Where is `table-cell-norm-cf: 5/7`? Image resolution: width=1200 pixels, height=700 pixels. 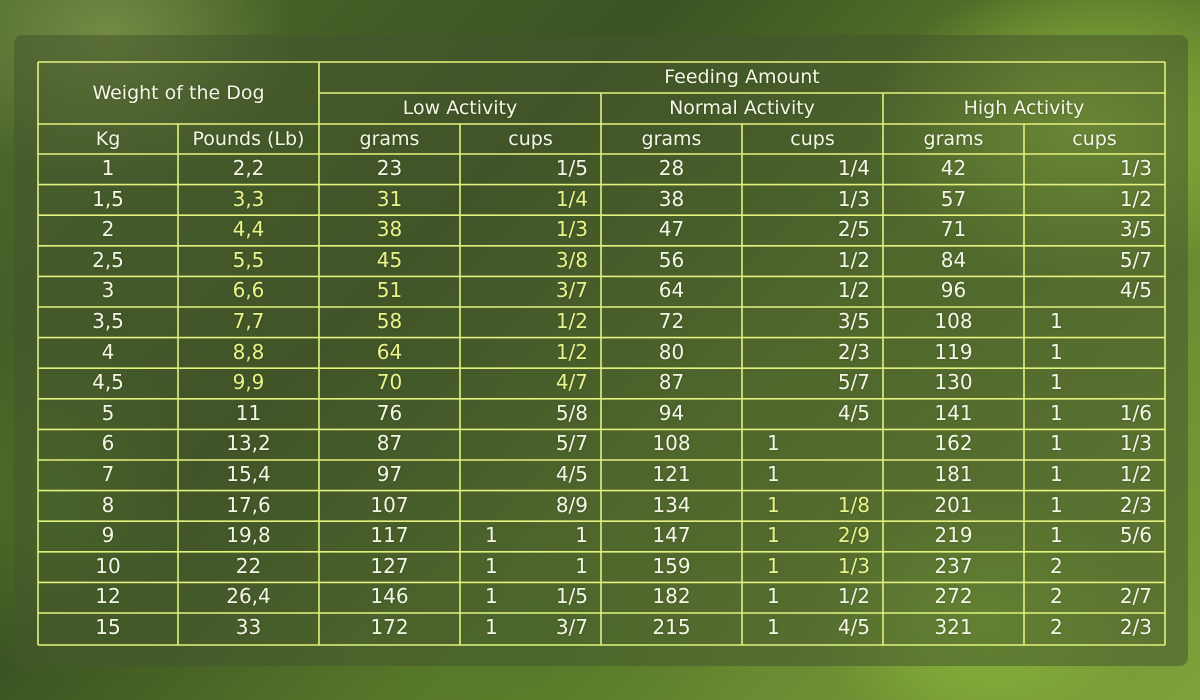
table-cell-norm-cf: 5/7 is located at coordinates (853, 382).